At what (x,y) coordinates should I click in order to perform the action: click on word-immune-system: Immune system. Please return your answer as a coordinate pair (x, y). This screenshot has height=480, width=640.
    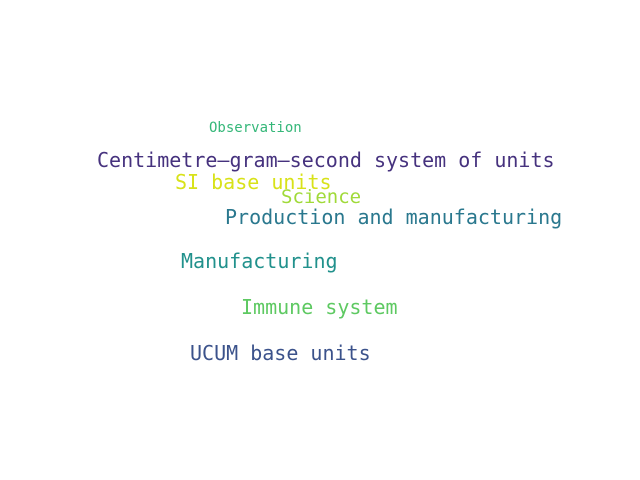
    Looking at the image, I should click on (319, 307).